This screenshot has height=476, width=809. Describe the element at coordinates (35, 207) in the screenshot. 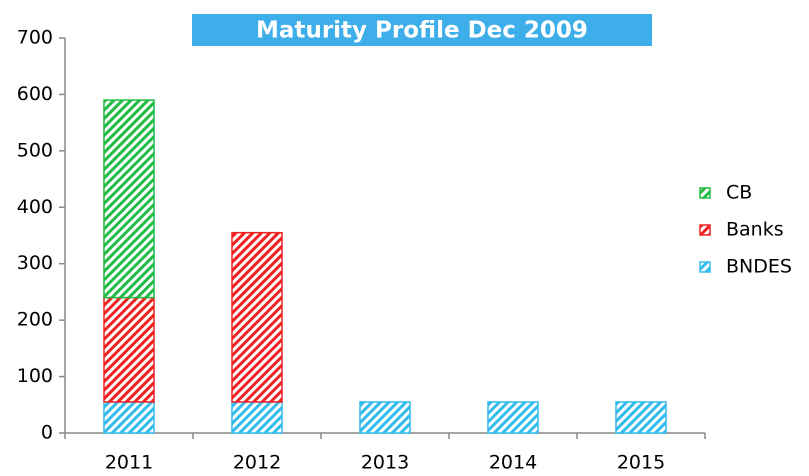

I see `y-tick-label: 400` at that location.